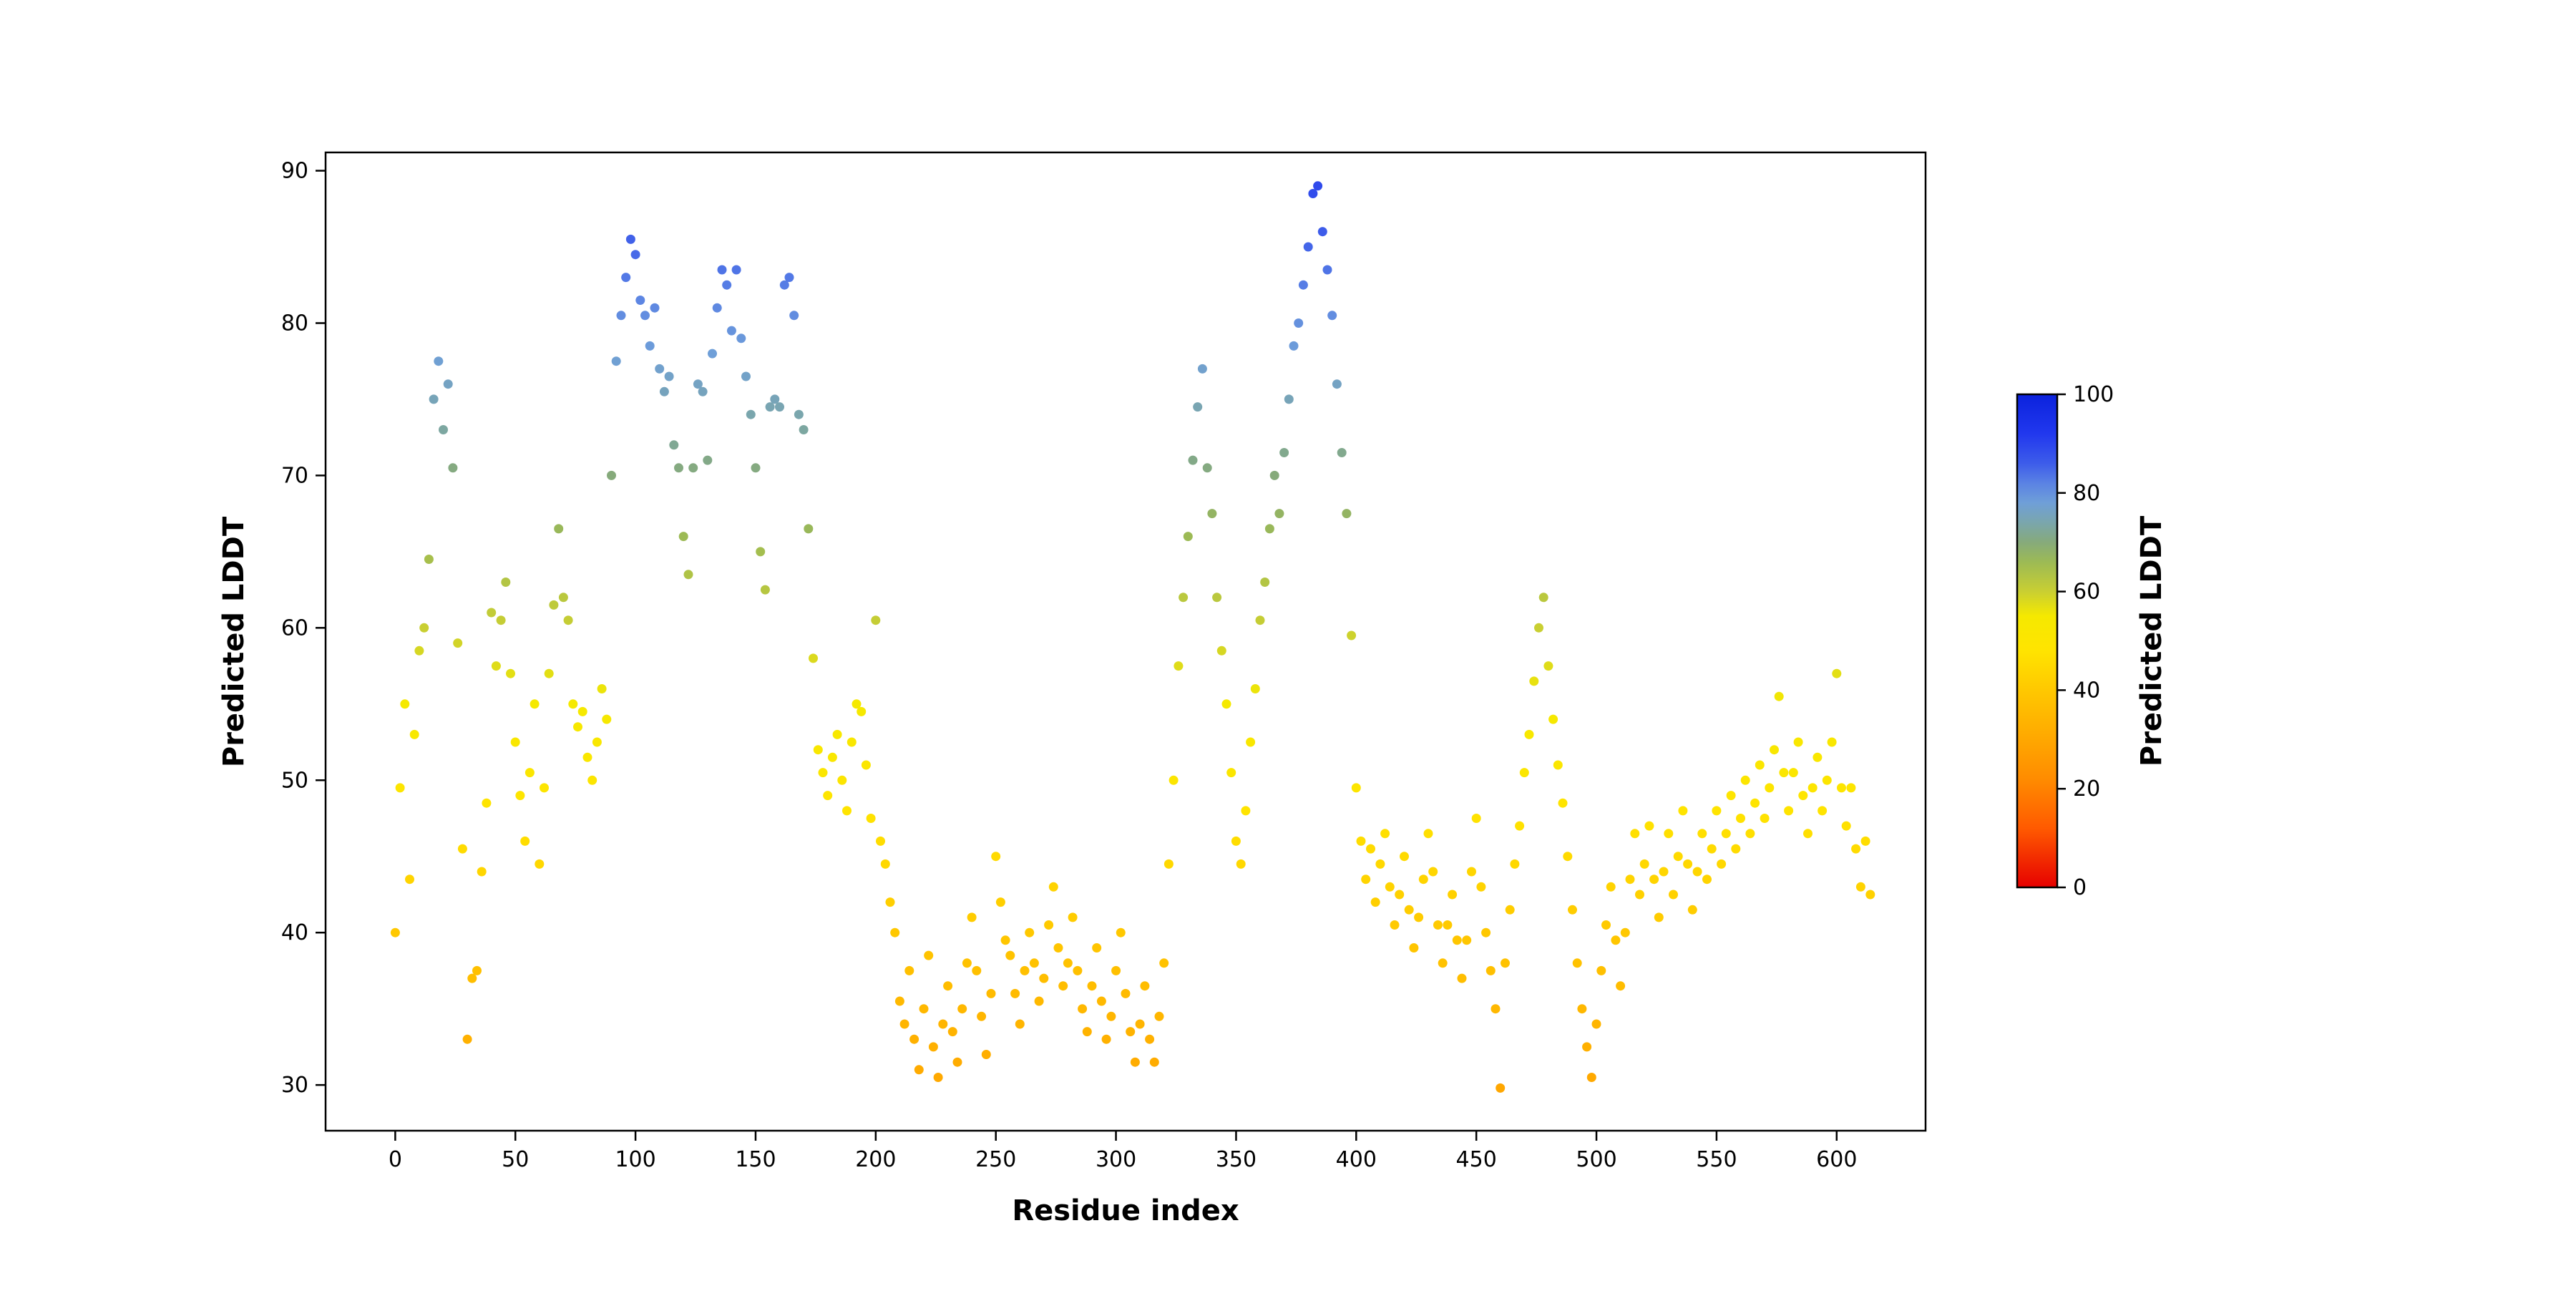 The height and width of the screenshot is (1291, 2576). I want to click on colorbar-frame, so click(2037, 641).